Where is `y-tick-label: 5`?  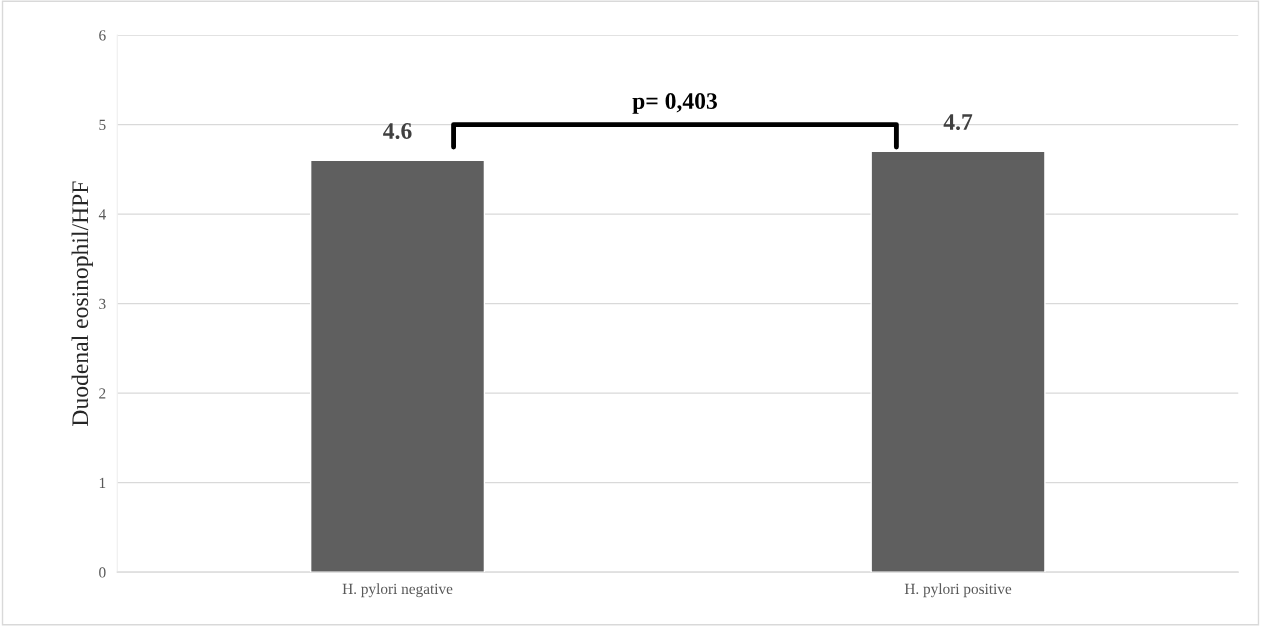 y-tick-label: 5 is located at coordinates (102, 125).